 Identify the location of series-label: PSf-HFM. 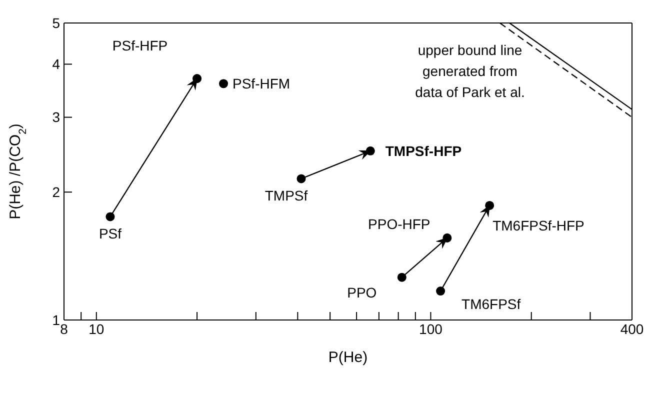
(261, 84).